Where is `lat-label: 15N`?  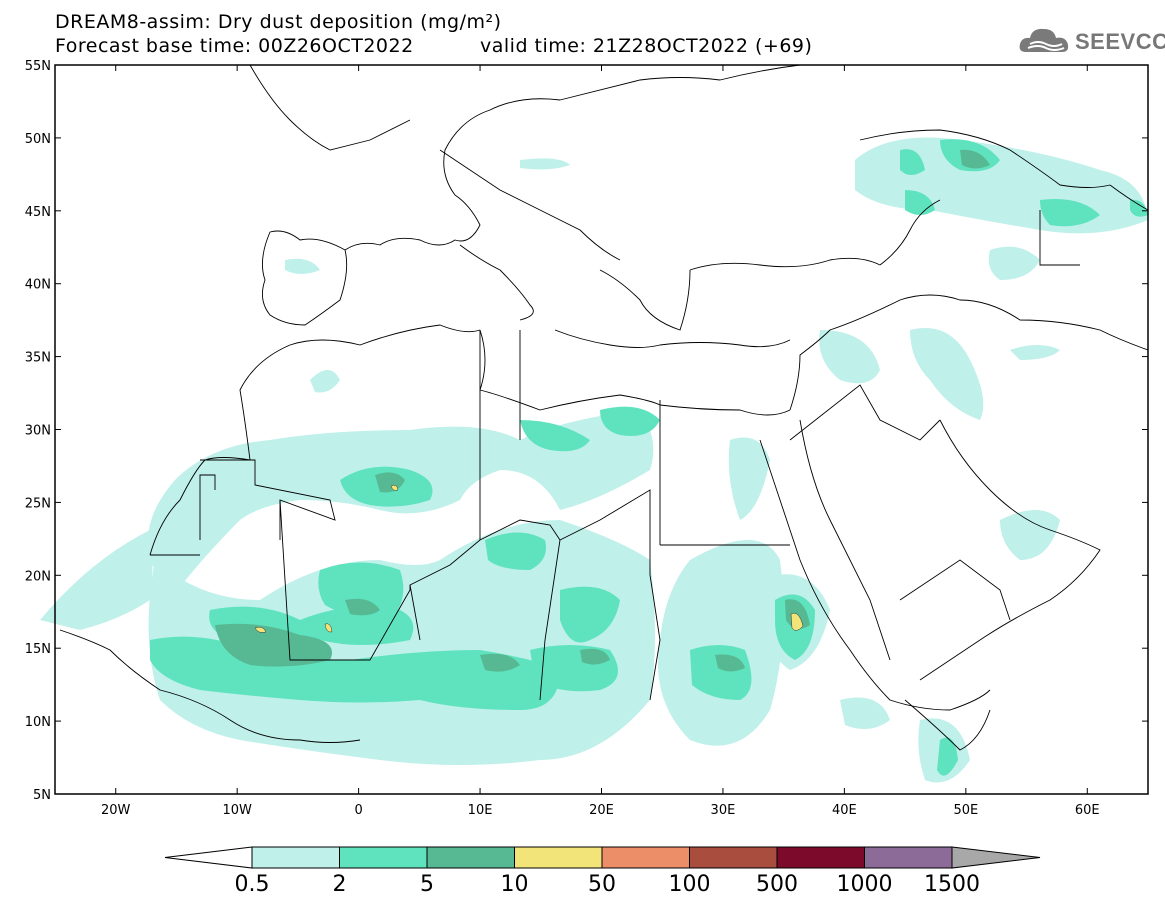 lat-label: 15N is located at coordinates (38, 649).